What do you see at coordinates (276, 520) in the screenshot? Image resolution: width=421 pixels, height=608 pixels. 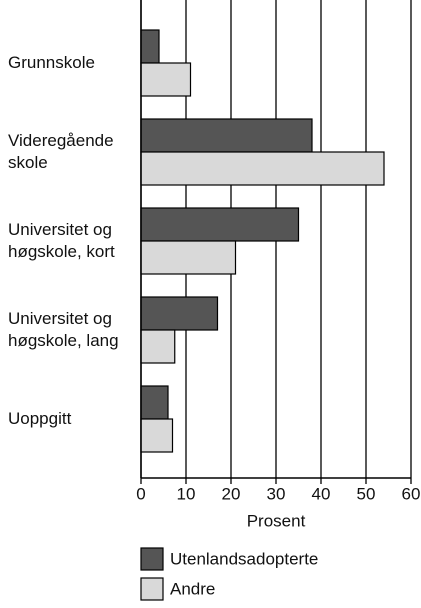 I see `x-axis-label: Prosent` at bounding box center [276, 520].